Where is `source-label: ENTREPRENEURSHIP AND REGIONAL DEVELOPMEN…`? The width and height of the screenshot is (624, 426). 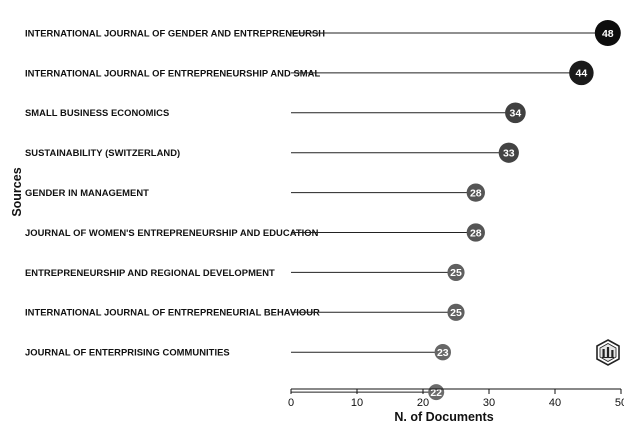 source-label: ENTREPRENEURSHIP AND REGIONAL DEVELOPMEN… is located at coordinates (150, 272).